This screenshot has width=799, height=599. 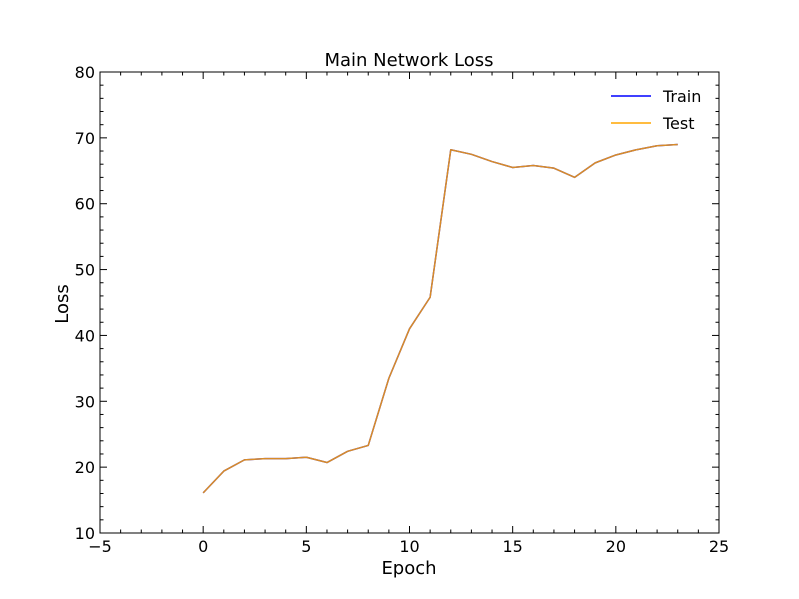 What do you see at coordinates (62, 303) in the screenshot?
I see `y-axis-label: Loss` at bounding box center [62, 303].